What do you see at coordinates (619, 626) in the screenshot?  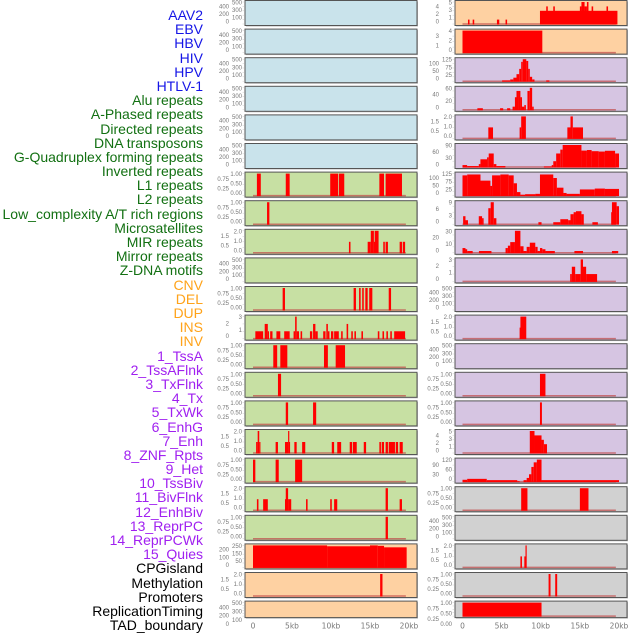 I see `x-tick-label: 20kb` at bounding box center [619, 626].